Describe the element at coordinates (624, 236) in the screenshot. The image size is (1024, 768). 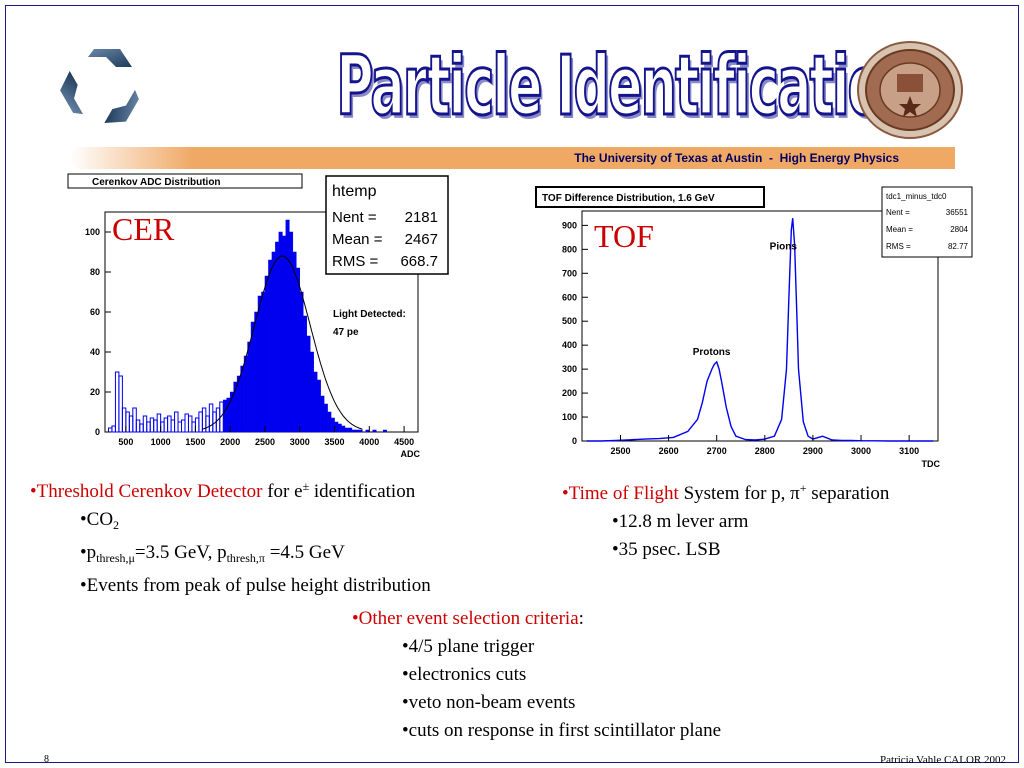
I see `plot-overlay-label: TOF` at that location.